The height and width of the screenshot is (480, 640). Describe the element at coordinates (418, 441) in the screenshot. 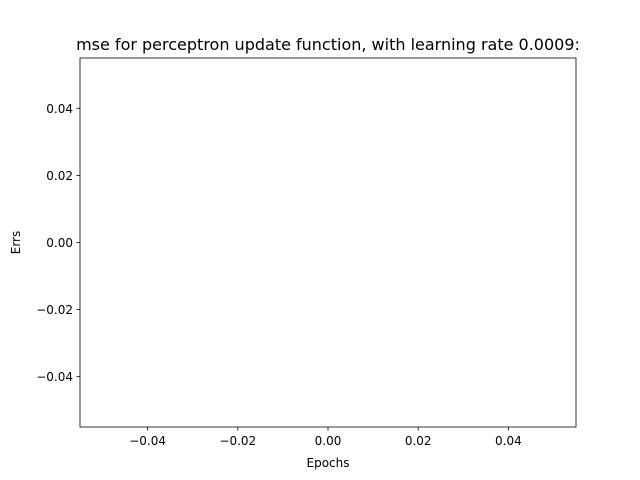

I see `x-tick-label: 0.02` at that location.